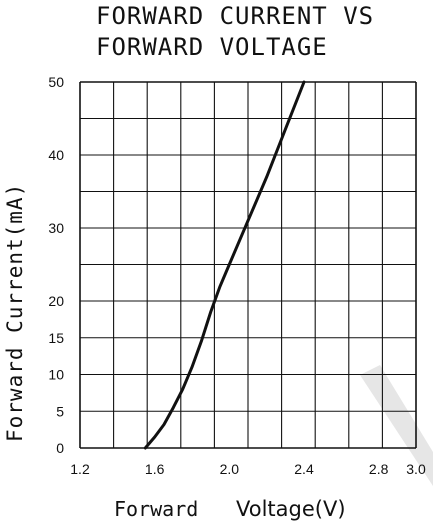  I want to click on y-tick-label: 20, so click(56, 301).